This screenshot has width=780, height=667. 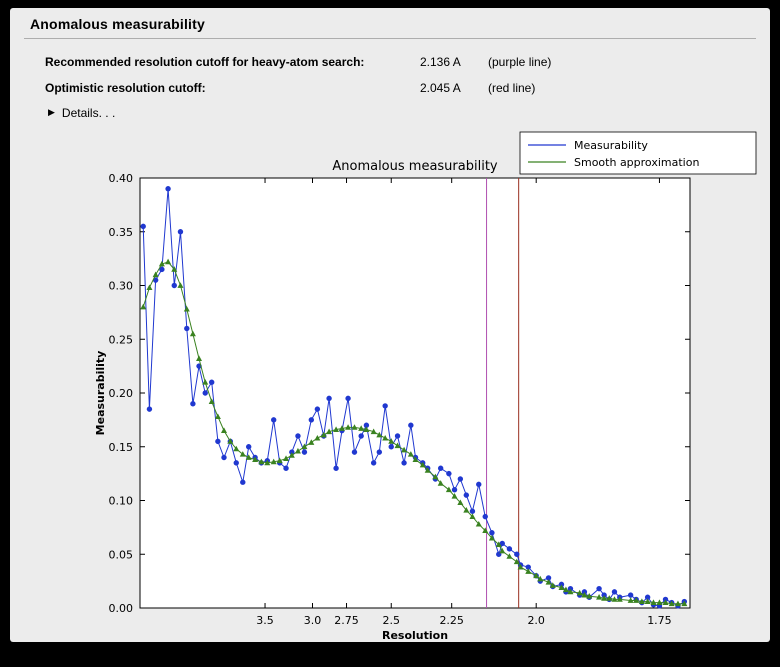 I want to click on y-tick-label: 0.05, so click(x=121, y=554).